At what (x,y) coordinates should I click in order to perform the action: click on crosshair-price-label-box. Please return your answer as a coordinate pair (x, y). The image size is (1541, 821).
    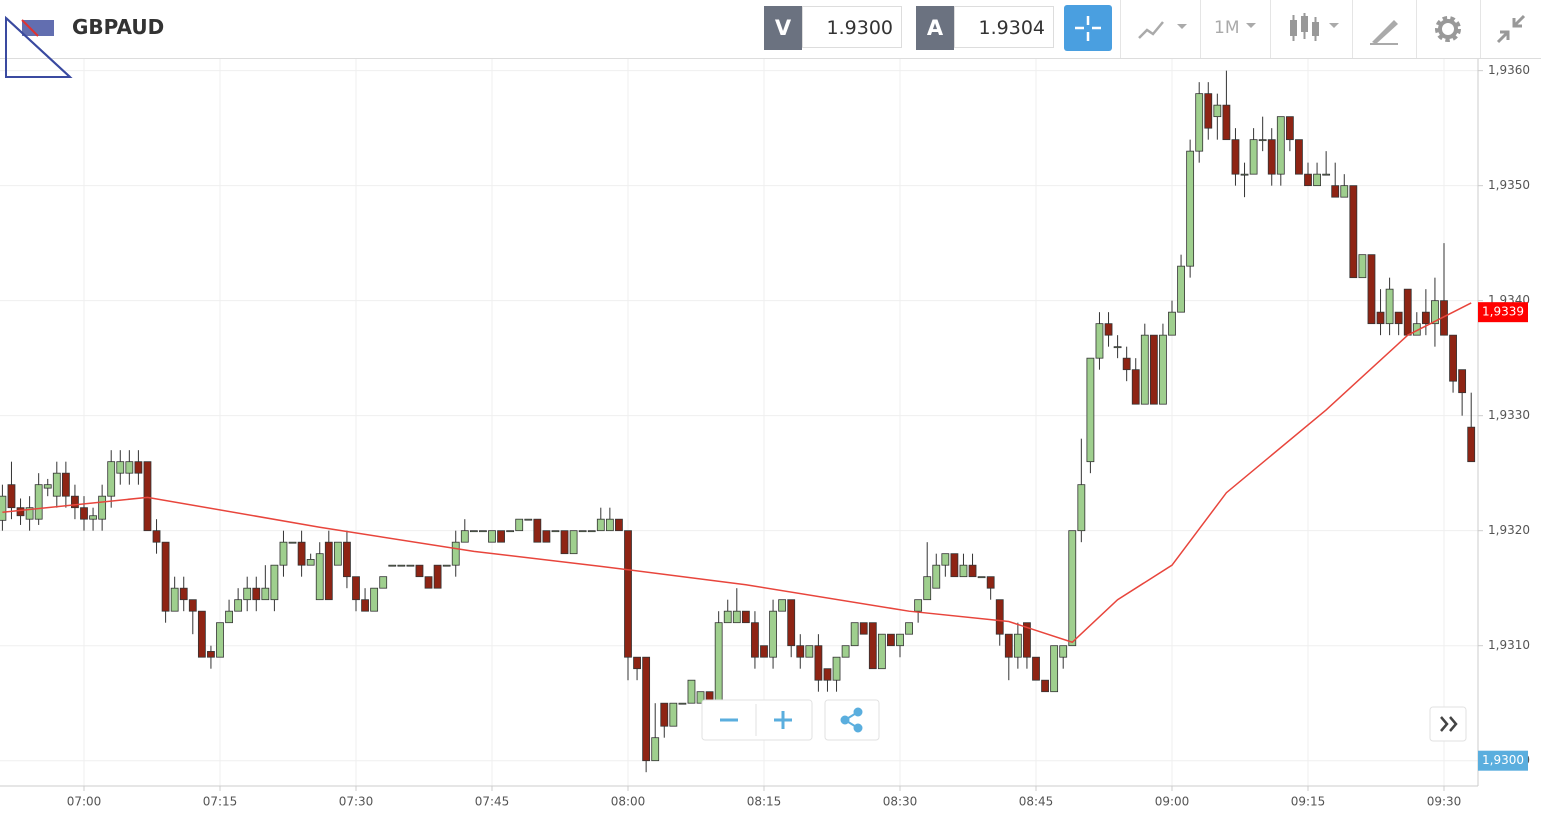
    Looking at the image, I should click on (1503, 760).